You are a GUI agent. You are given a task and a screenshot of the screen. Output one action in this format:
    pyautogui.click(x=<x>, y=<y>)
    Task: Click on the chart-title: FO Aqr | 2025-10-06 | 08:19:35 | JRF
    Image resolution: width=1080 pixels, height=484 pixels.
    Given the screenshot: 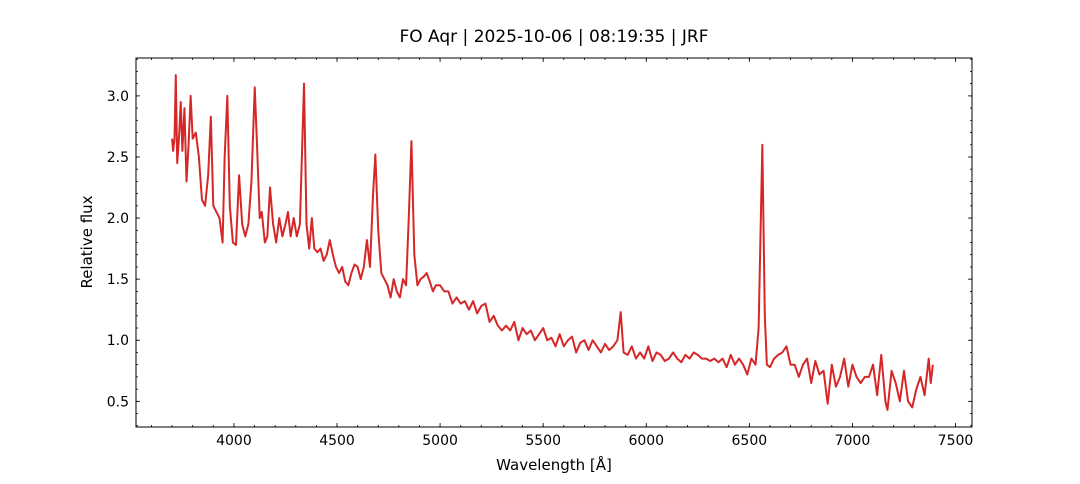 What is the action you would take?
    pyautogui.click(x=553, y=37)
    